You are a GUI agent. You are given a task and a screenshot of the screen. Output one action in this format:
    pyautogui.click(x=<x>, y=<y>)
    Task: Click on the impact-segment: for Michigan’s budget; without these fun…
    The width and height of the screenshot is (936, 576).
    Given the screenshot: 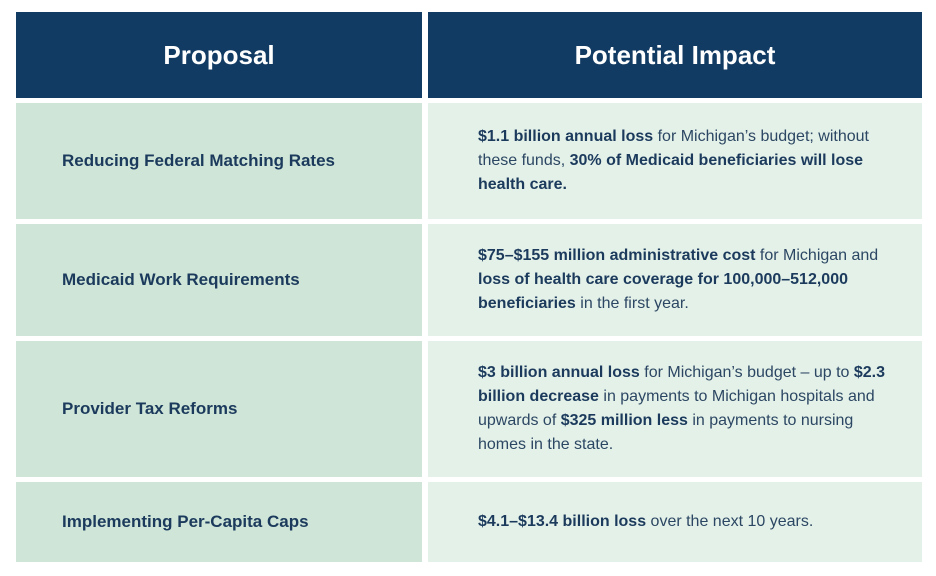 What is the action you would take?
    pyautogui.click(x=673, y=148)
    